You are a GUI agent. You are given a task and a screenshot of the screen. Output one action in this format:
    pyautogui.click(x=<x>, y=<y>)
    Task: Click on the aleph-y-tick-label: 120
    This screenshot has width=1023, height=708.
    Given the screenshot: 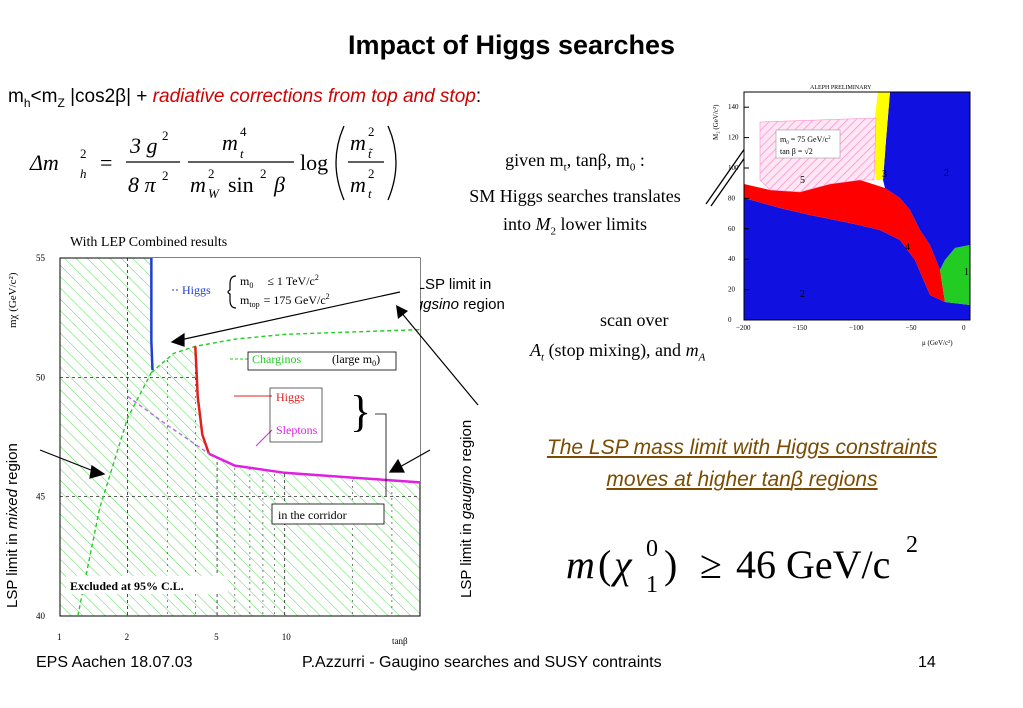 What is the action you would take?
    pyautogui.click(x=733, y=138)
    